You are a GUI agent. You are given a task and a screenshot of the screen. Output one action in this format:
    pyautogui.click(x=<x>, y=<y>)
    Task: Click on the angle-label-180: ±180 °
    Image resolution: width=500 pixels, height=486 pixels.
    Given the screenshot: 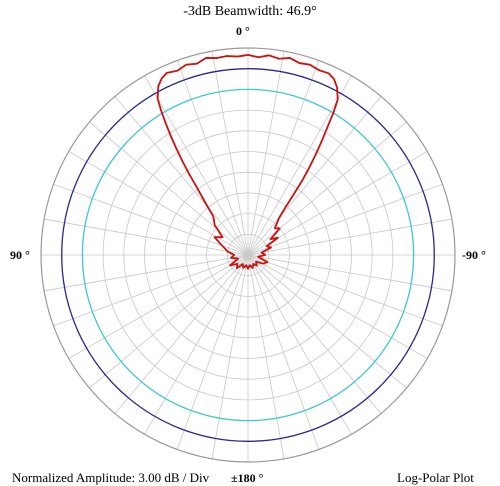 What is the action you would take?
    pyautogui.click(x=247, y=478)
    